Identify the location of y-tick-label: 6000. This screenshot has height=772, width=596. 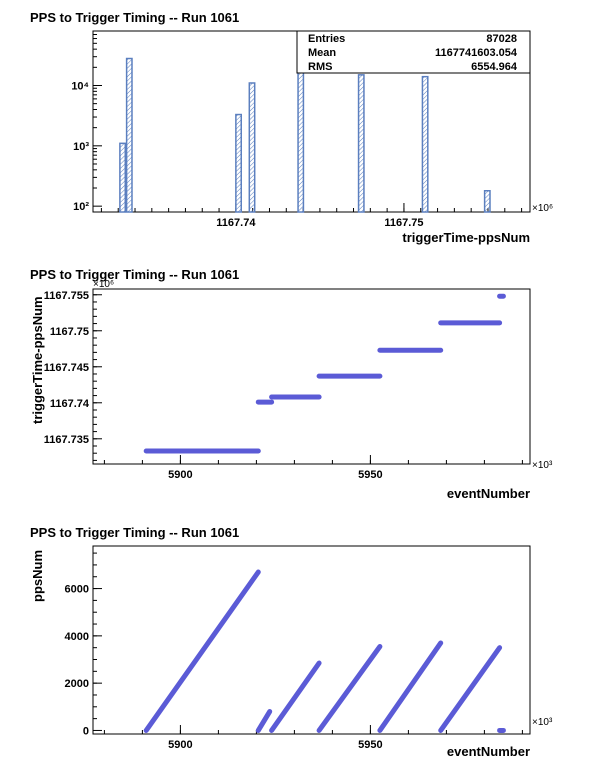
(77, 590).